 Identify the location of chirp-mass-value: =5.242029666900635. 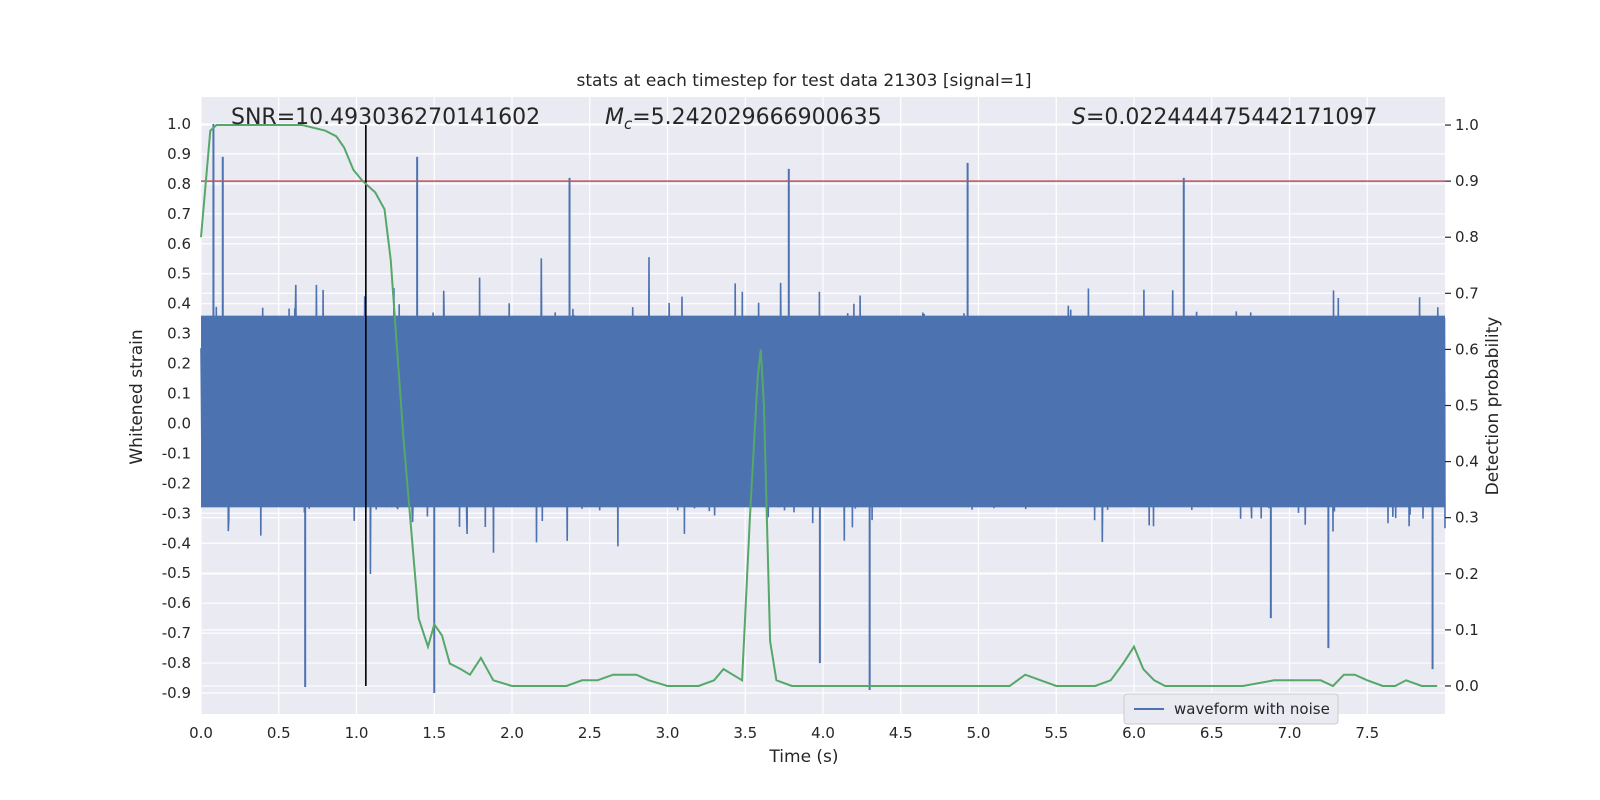
(756, 117).